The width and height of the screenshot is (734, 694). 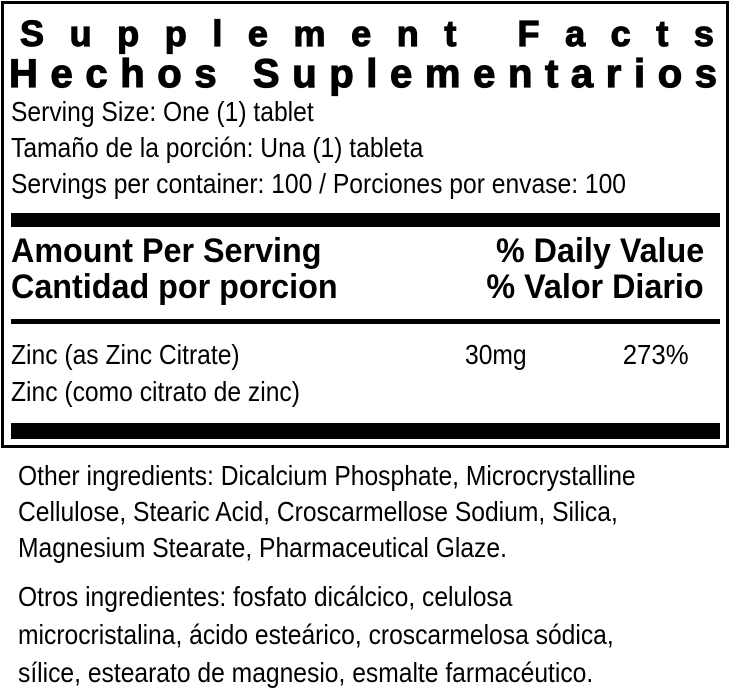 I want to click on thick-rule-top, so click(x=365, y=220).